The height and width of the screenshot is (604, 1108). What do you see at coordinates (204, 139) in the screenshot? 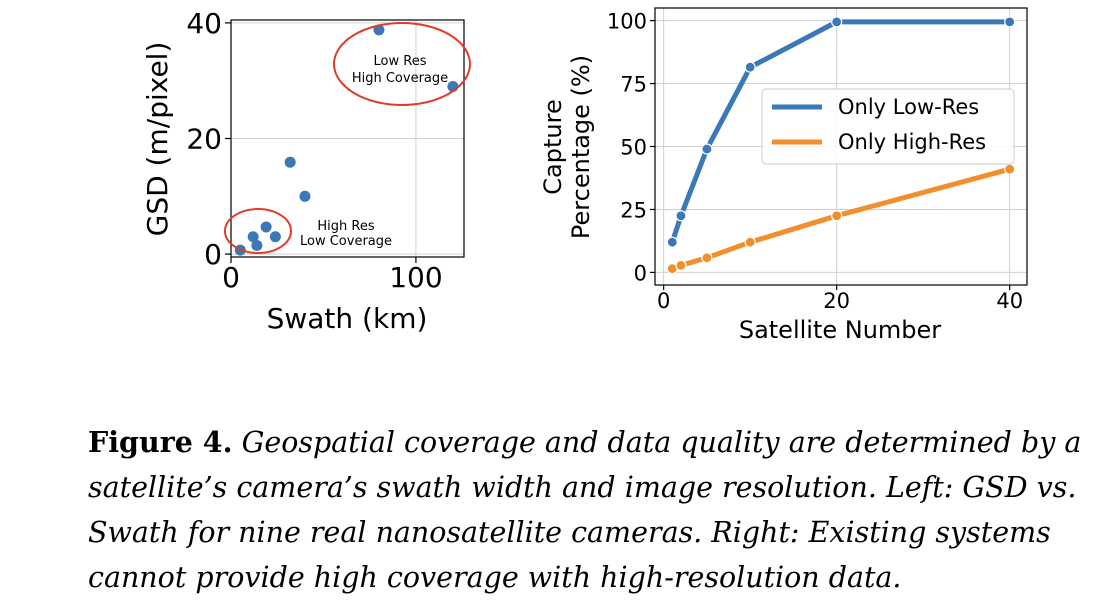
I see `scatter-y-tick-label: 20` at bounding box center [204, 139].